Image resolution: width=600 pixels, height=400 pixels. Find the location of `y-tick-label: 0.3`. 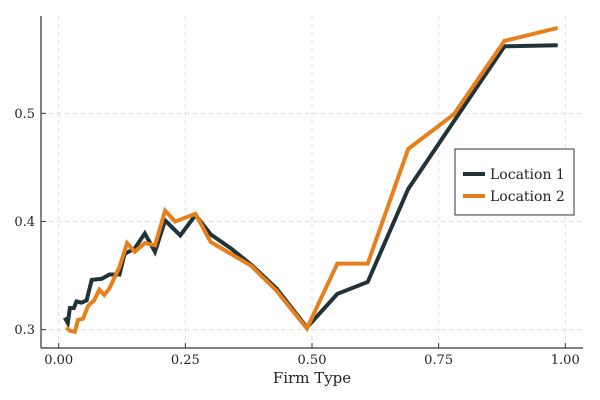

y-tick-label: 0.3 is located at coordinates (24, 330).